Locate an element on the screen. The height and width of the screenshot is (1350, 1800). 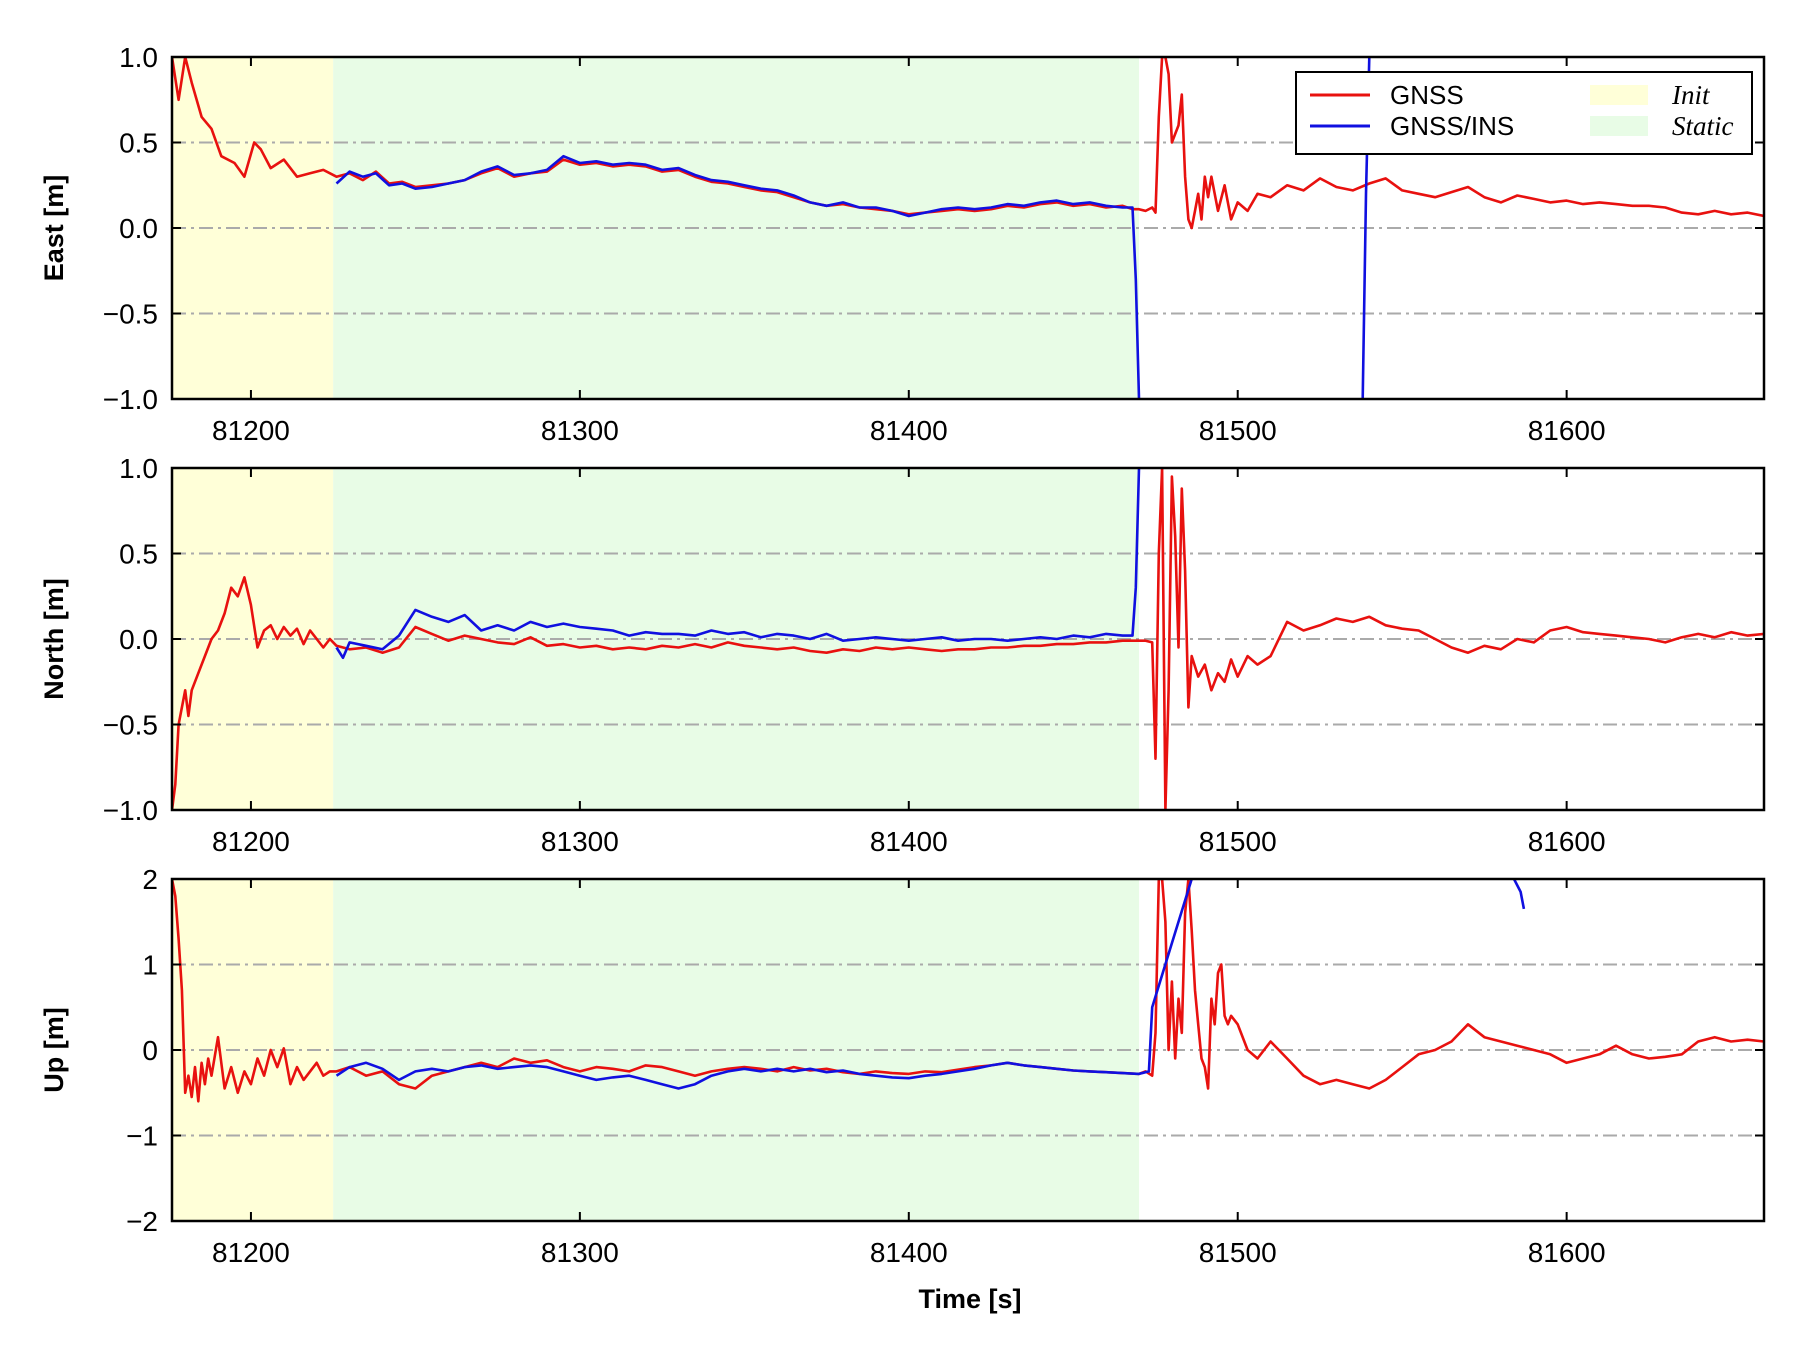
x-axis-label: Time [s] is located at coordinates (969, 1299).